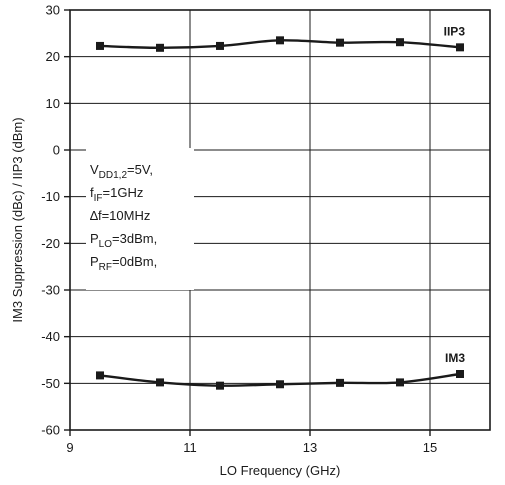 The width and height of the screenshot is (505, 485). I want to click on y-tick-label: -10, so click(50, 196).